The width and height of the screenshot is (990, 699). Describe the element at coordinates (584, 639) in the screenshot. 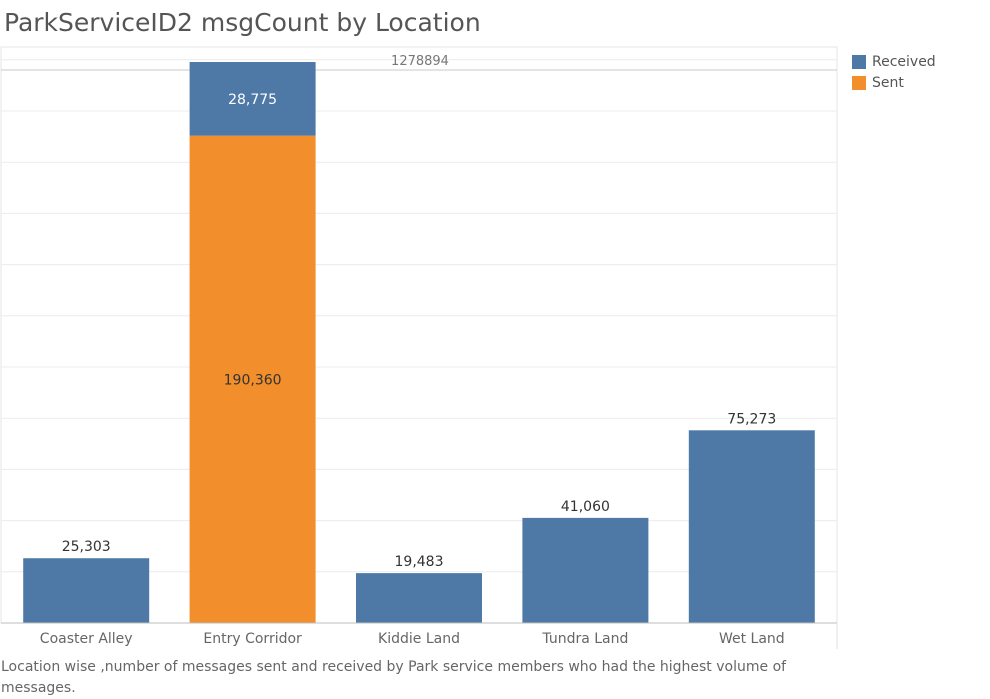

I see `category-label: Tundra Land` at that location.